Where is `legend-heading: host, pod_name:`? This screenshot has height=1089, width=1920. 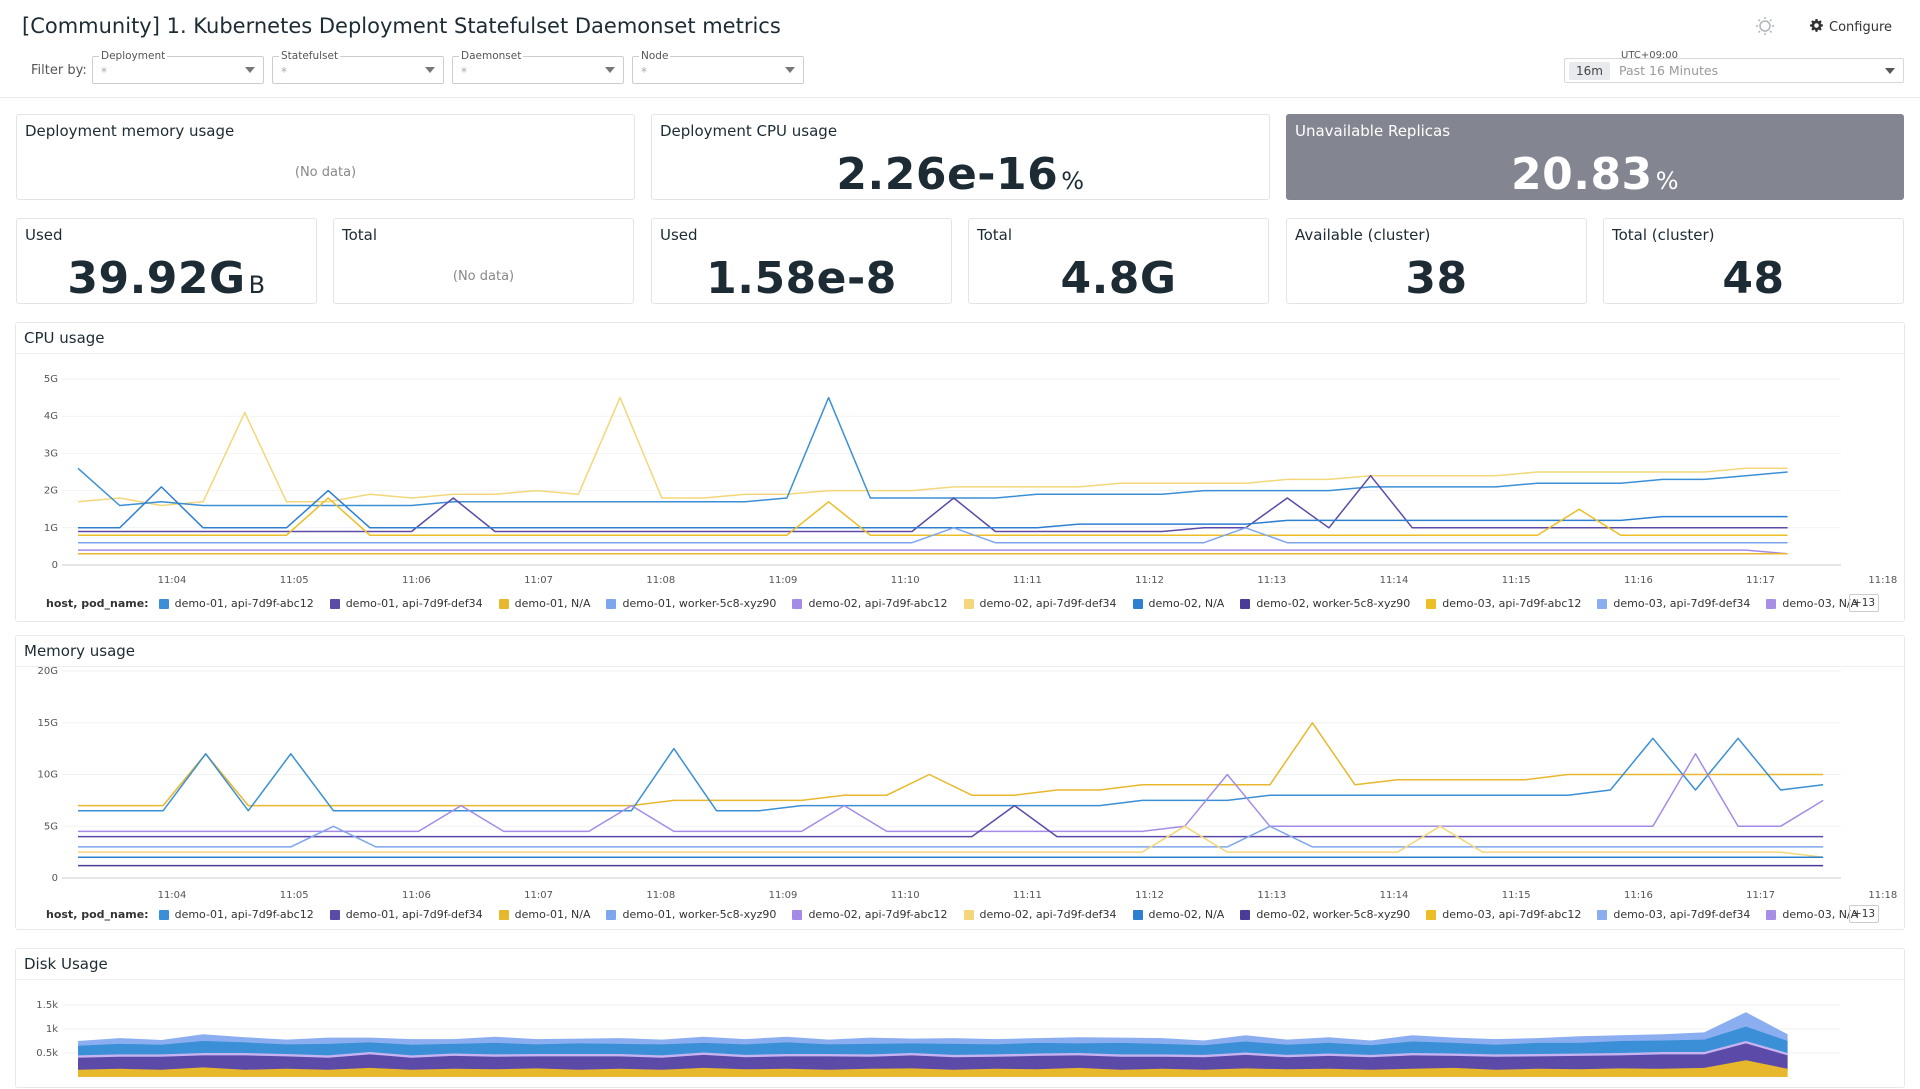 legend-heading: host, pod_name: is located at coordinates (97, 603).